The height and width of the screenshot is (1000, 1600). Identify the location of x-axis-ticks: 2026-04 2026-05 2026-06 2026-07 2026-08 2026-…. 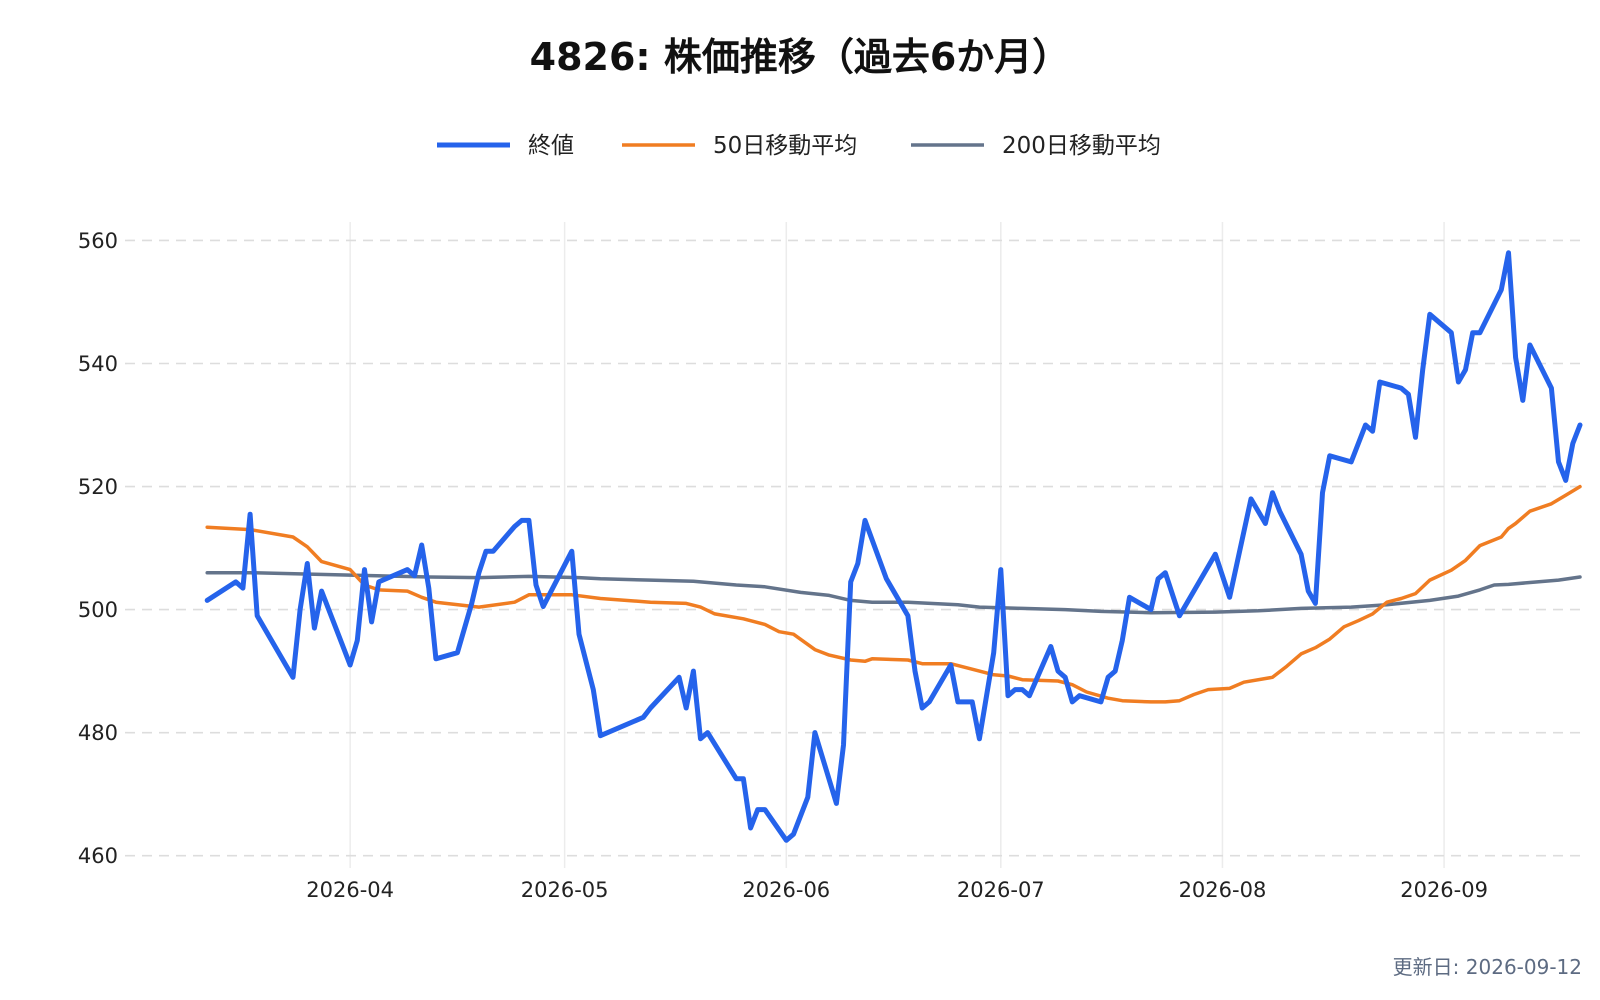
(897, 890).